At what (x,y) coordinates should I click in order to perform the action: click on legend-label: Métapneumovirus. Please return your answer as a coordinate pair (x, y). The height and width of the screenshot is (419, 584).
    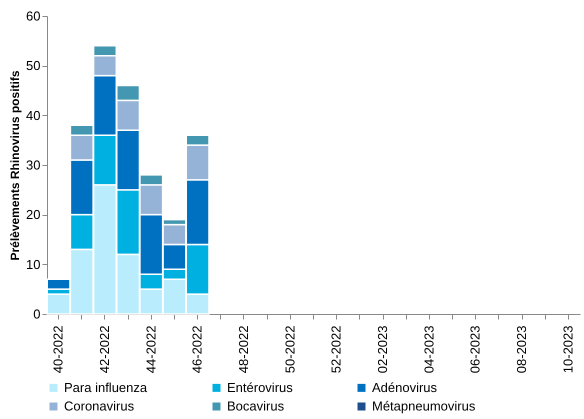
    Looking at the image, I should click on (424, 406).